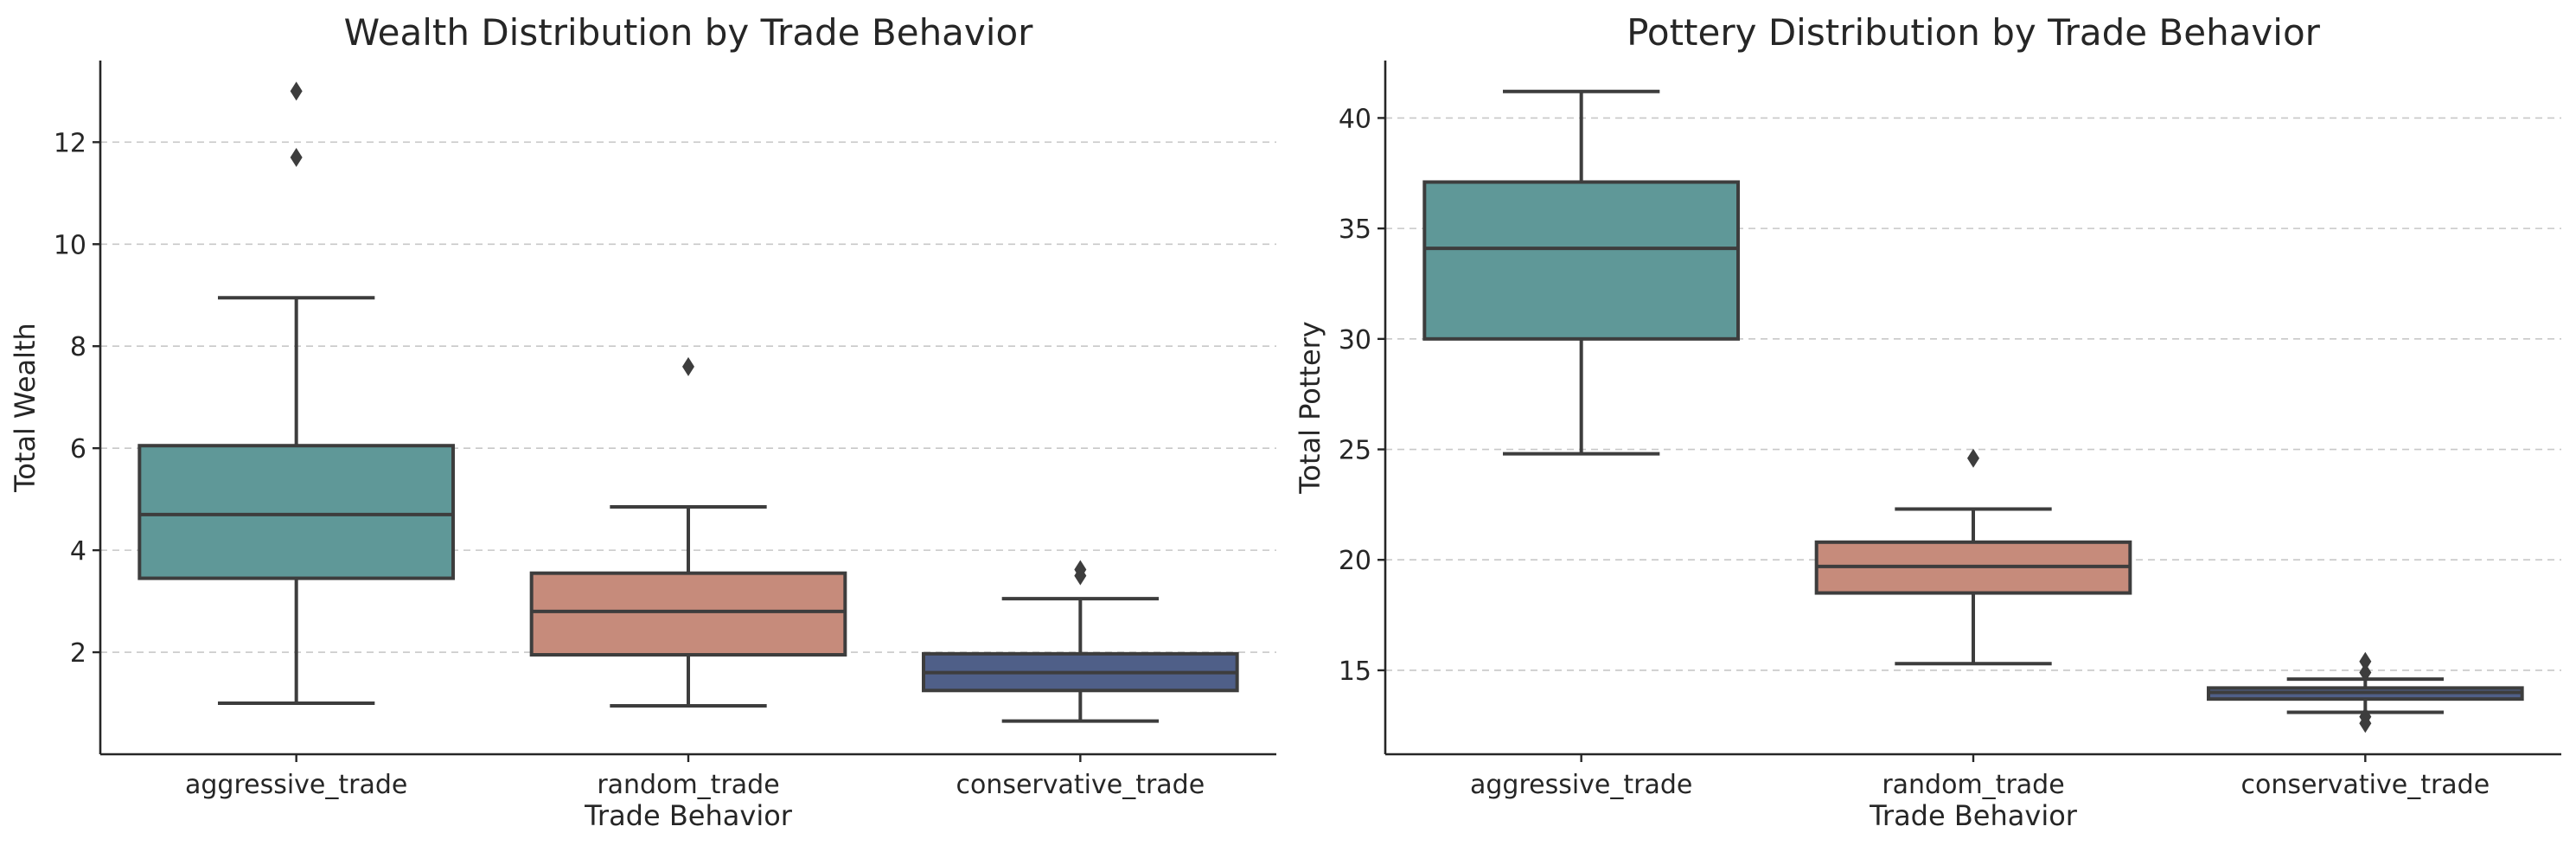 Image resolution: width=2576 pixels, height=852 pixels. I want to click on panel-2-y-tick-label: 40, so click(1355, 119).